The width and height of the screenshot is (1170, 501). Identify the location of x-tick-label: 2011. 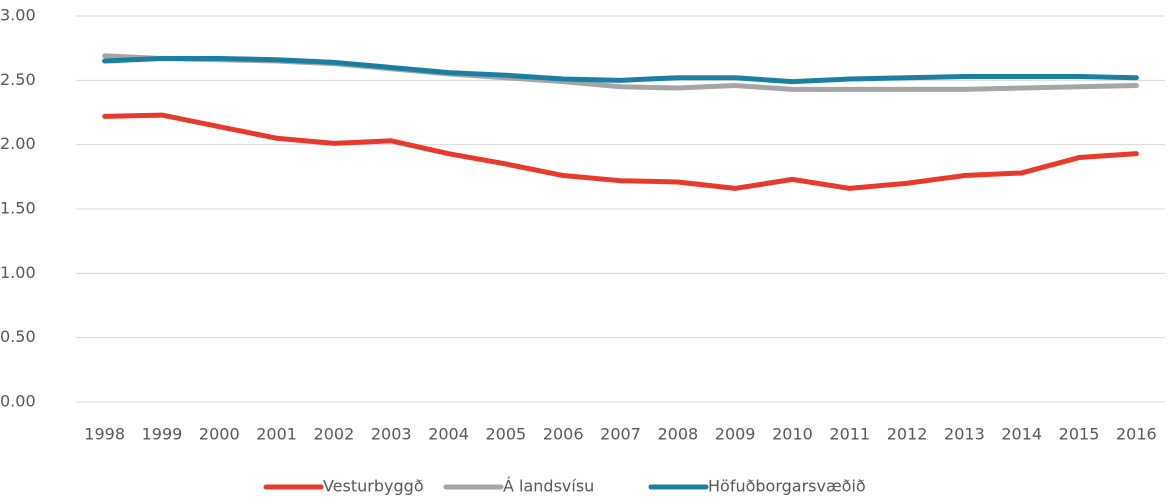
(849, 434).